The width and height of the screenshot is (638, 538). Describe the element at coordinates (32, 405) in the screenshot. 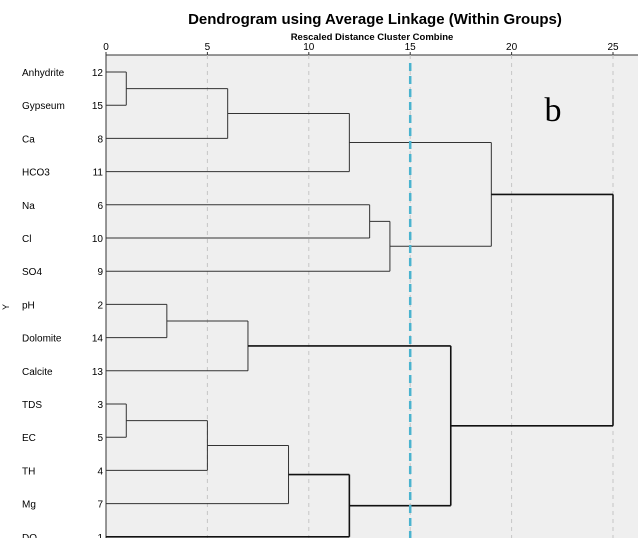

I see `leaf-label: TDS` at that location.